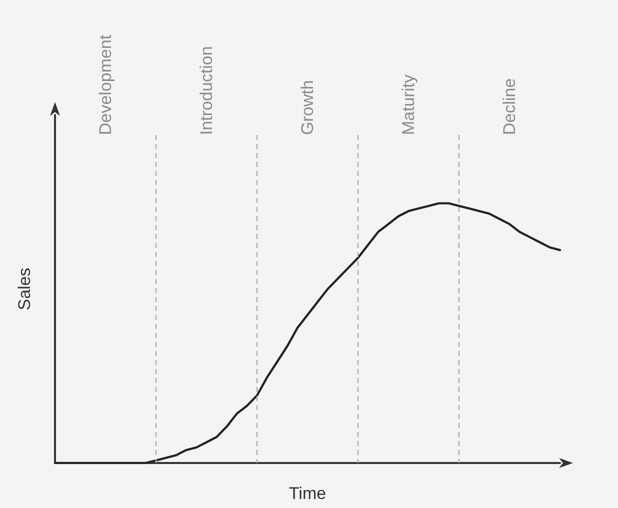 This screenshot has height=508, width=618. I want to click on text: Maturity, so click(408, 104).